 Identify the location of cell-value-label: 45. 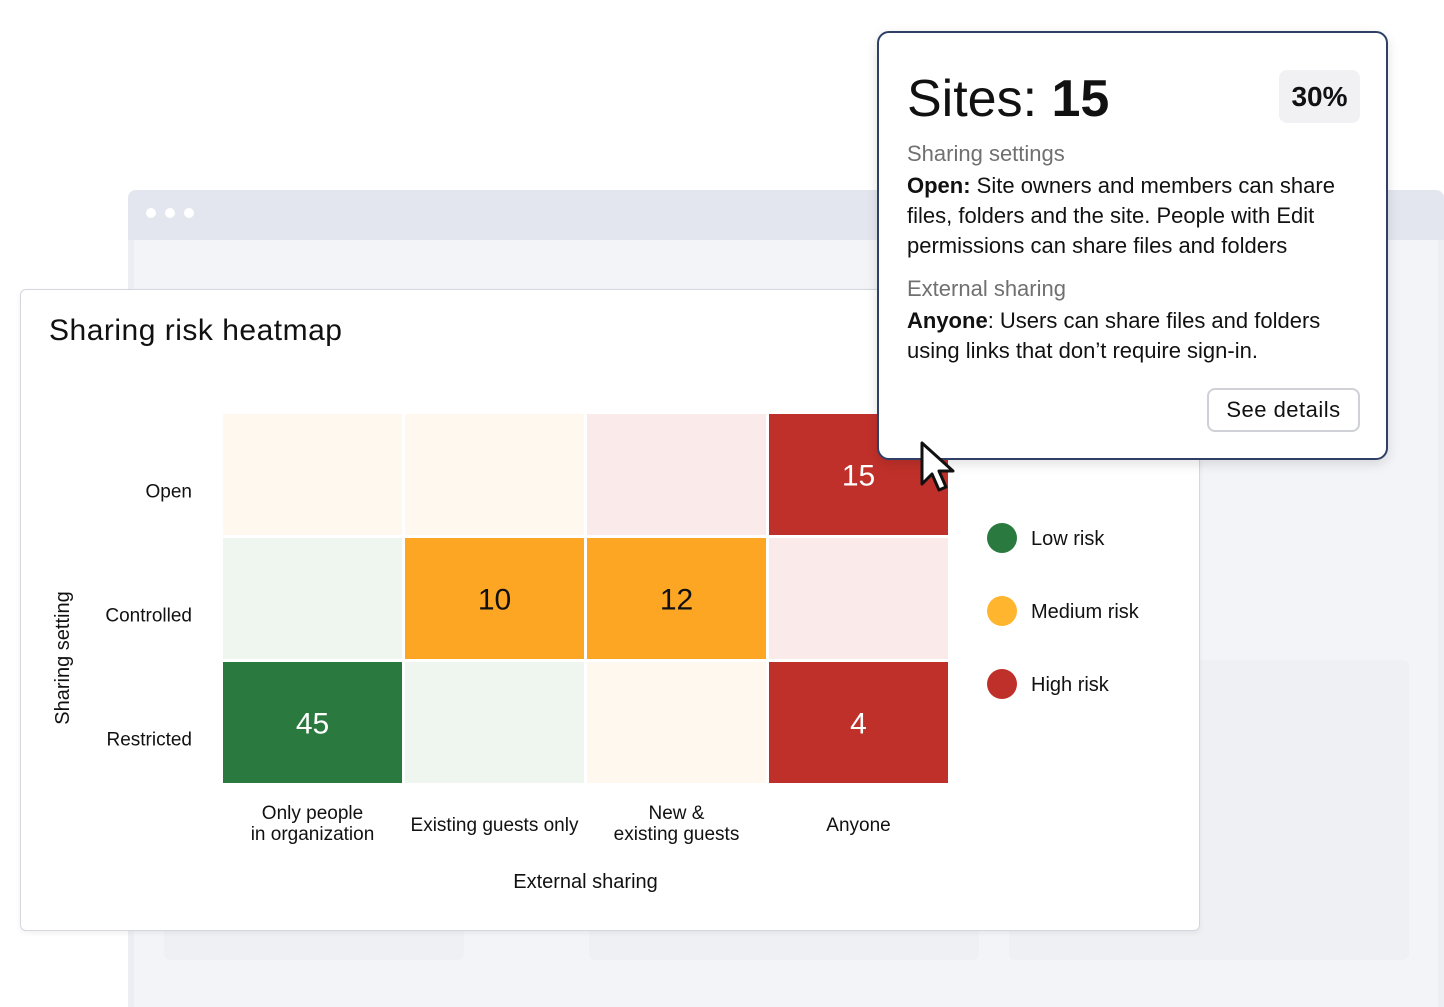
(312, 724).